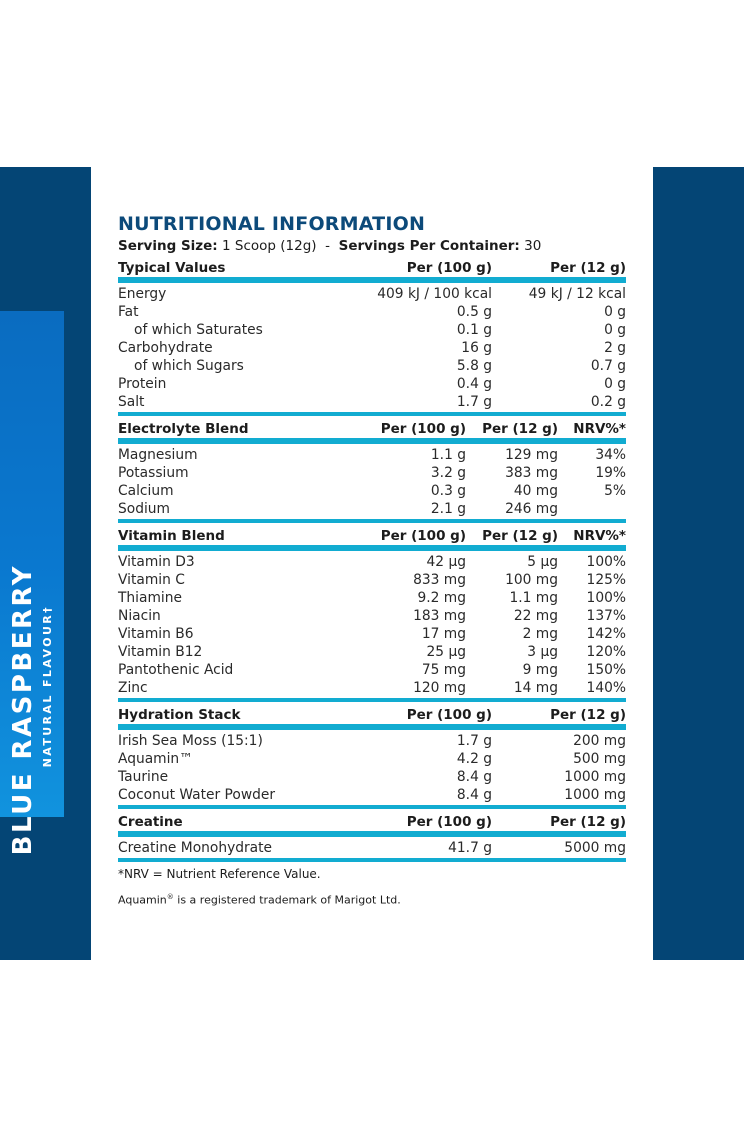  What do you see at coordinates (441, 598) in the screenshot?
I see `row-value-per100: 9.2 mg` at bounding box center [441, 598].